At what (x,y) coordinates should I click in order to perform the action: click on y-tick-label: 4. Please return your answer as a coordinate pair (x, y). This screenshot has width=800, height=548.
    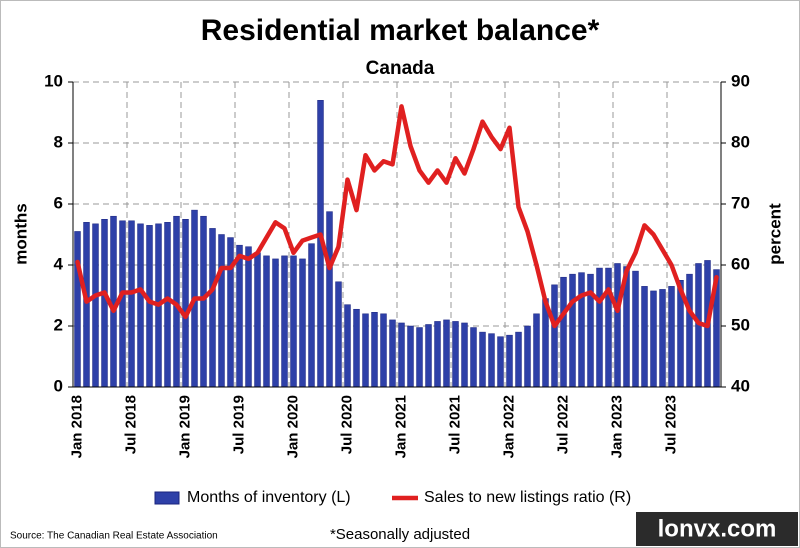
    Looking at the image, I should click on (59, 263).